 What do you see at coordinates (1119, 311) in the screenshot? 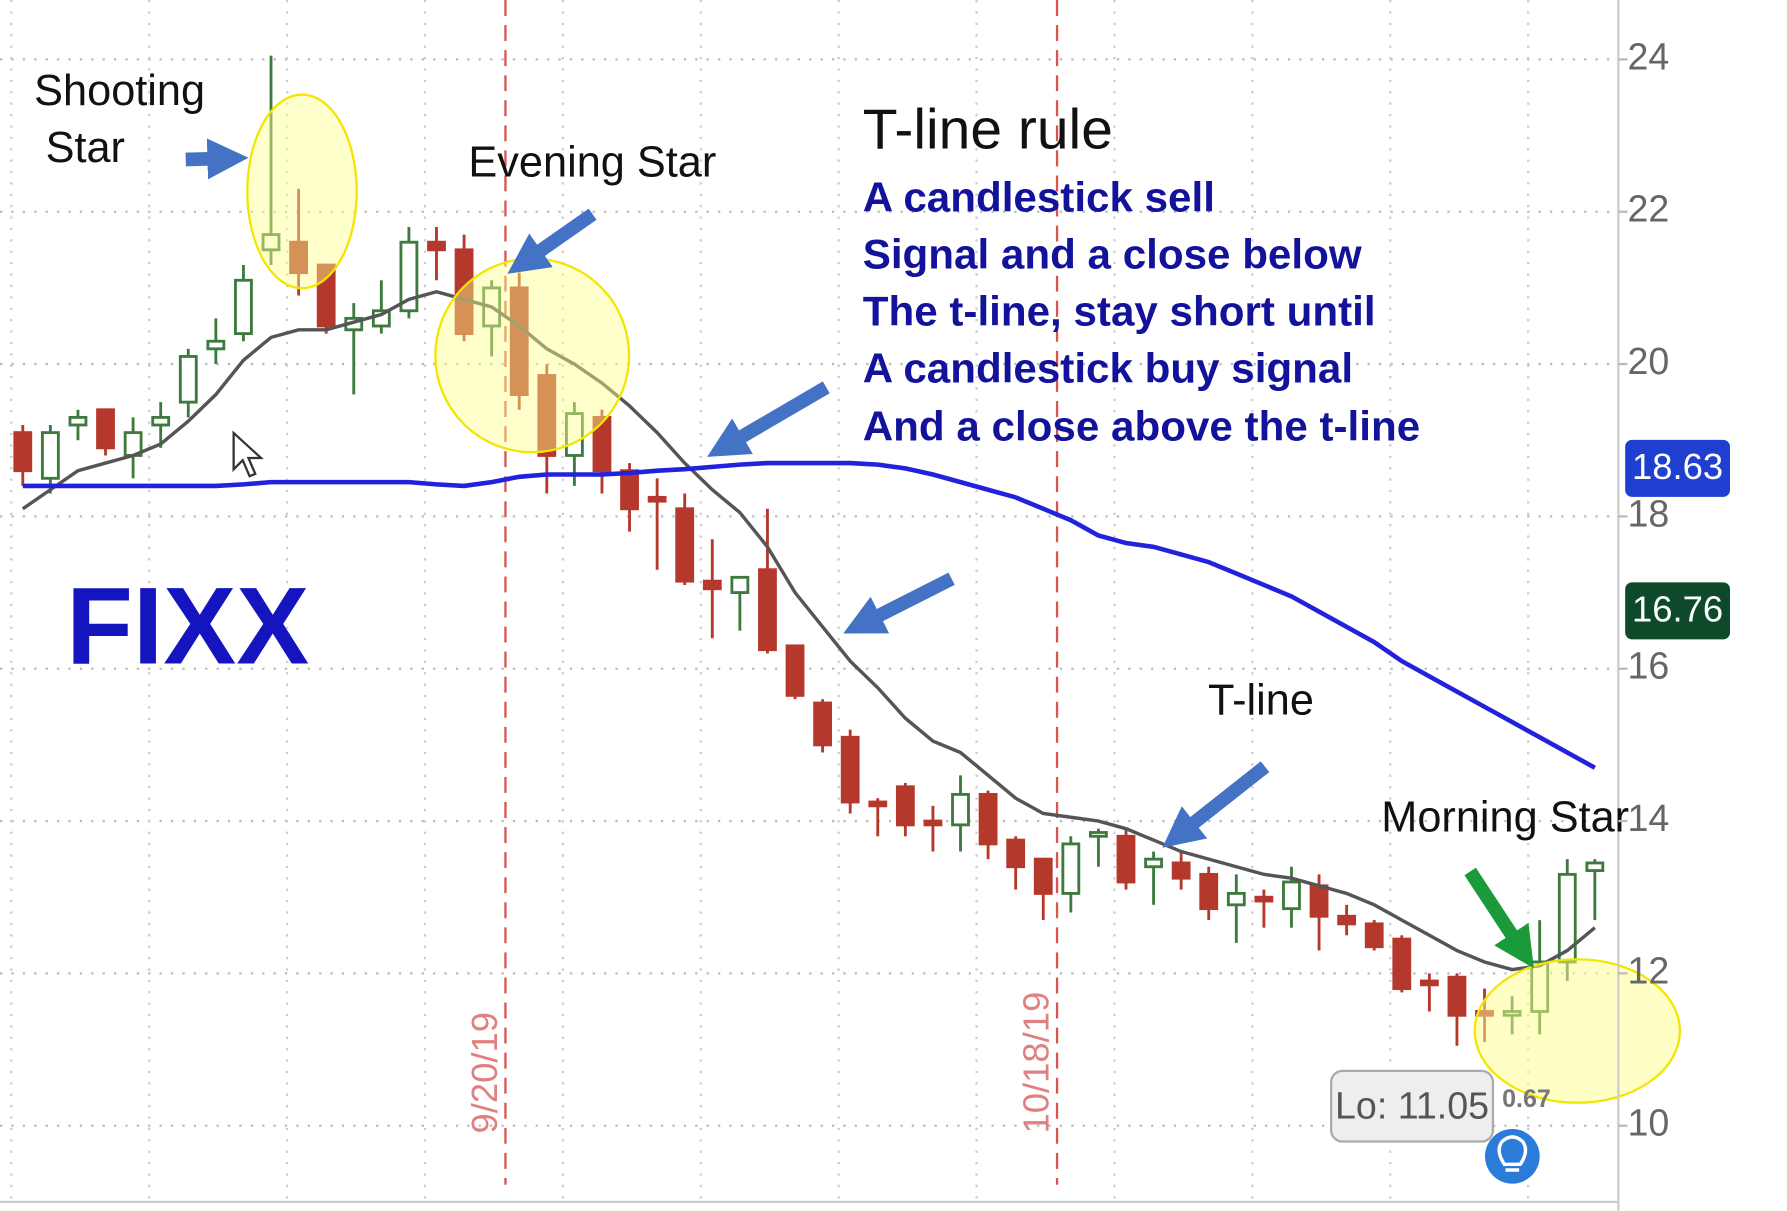
I see `rule-text: The t-line, stay short until` at bounding box center [1119, 311].